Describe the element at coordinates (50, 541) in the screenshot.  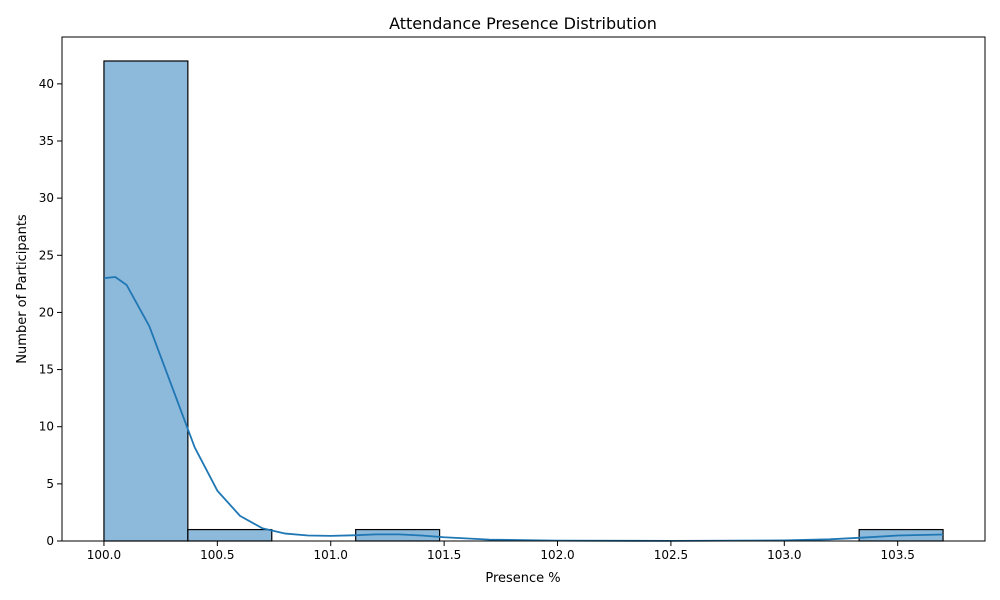
I see `y-tick-label: 0` at that location.